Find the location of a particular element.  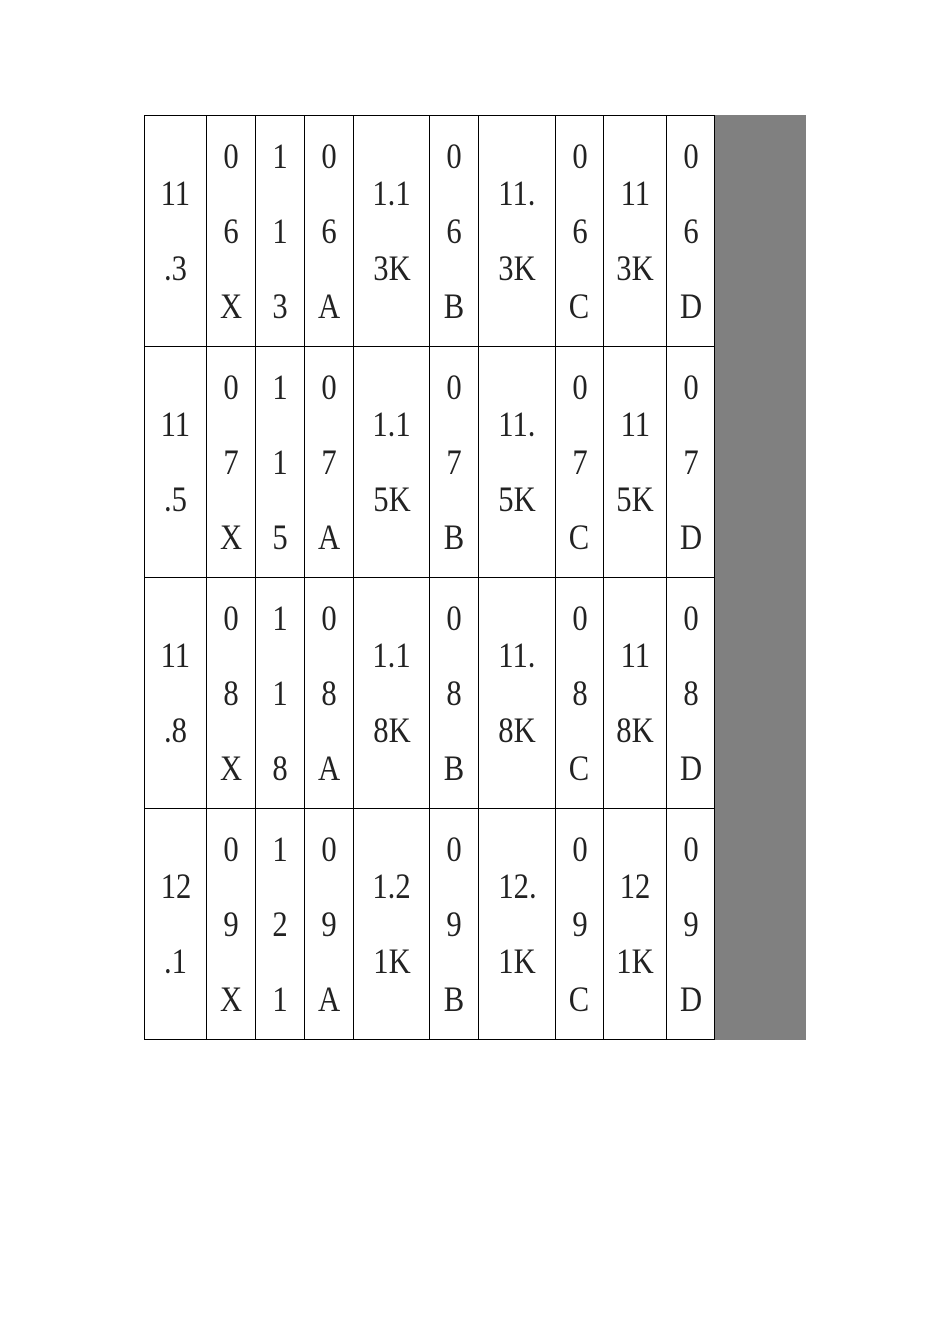

table-cell: 0 8 D is located at coordinates (690, 693).